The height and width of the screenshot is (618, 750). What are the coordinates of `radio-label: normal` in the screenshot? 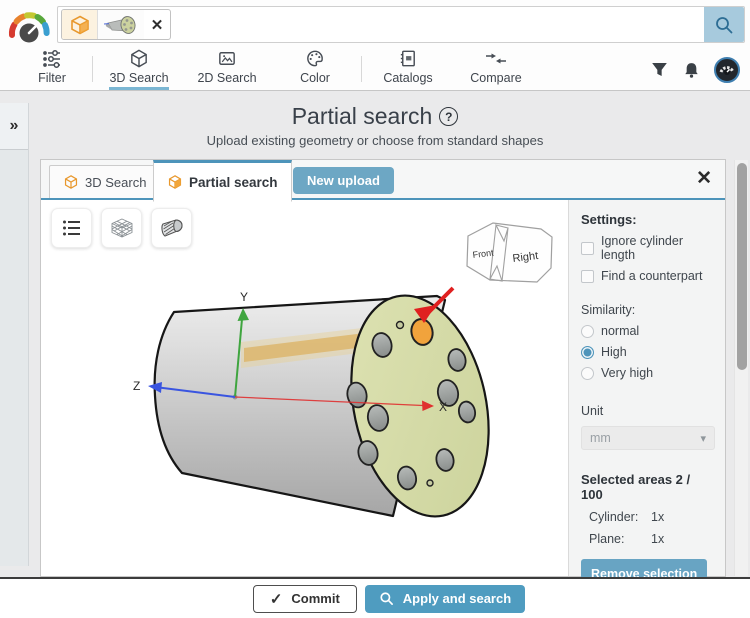 It's located at (620, 331).